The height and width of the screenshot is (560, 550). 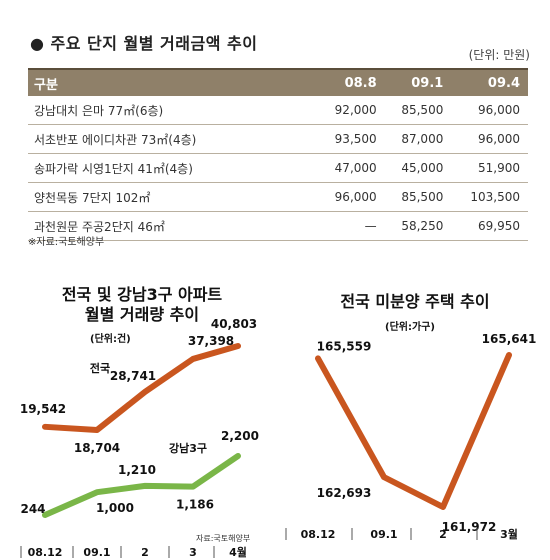 I want to click on data-label-gangnam: 1,210, so click(x=137, y=470).